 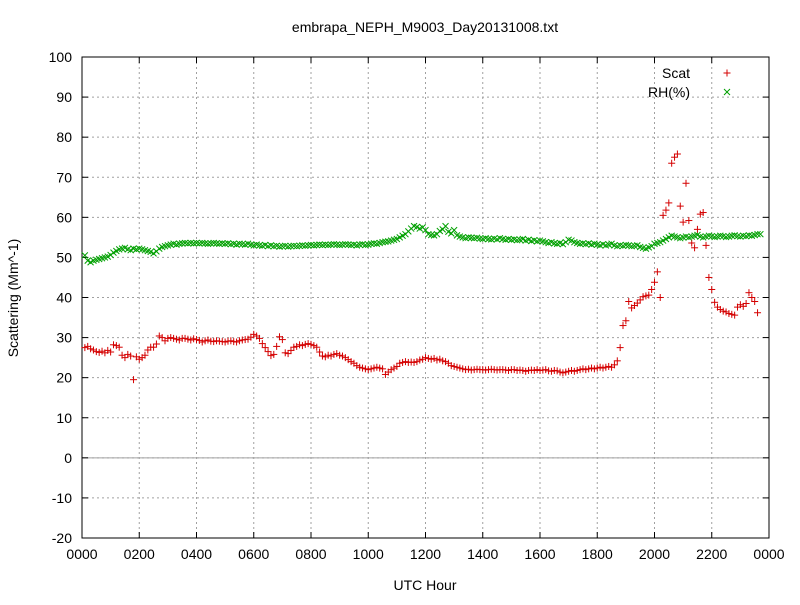 I want to click on y-tick-label: -10, so click(x=62, y=498).